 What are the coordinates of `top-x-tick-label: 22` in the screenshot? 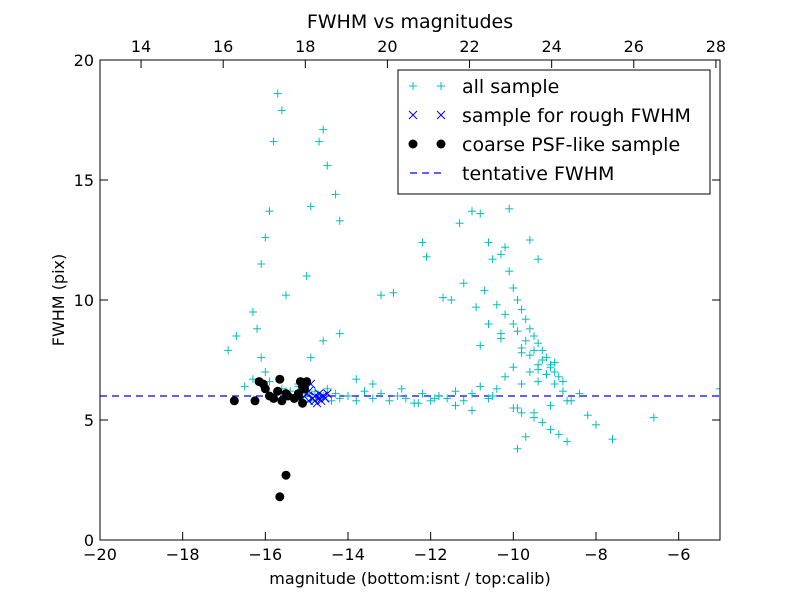 It's located at (469, 46).